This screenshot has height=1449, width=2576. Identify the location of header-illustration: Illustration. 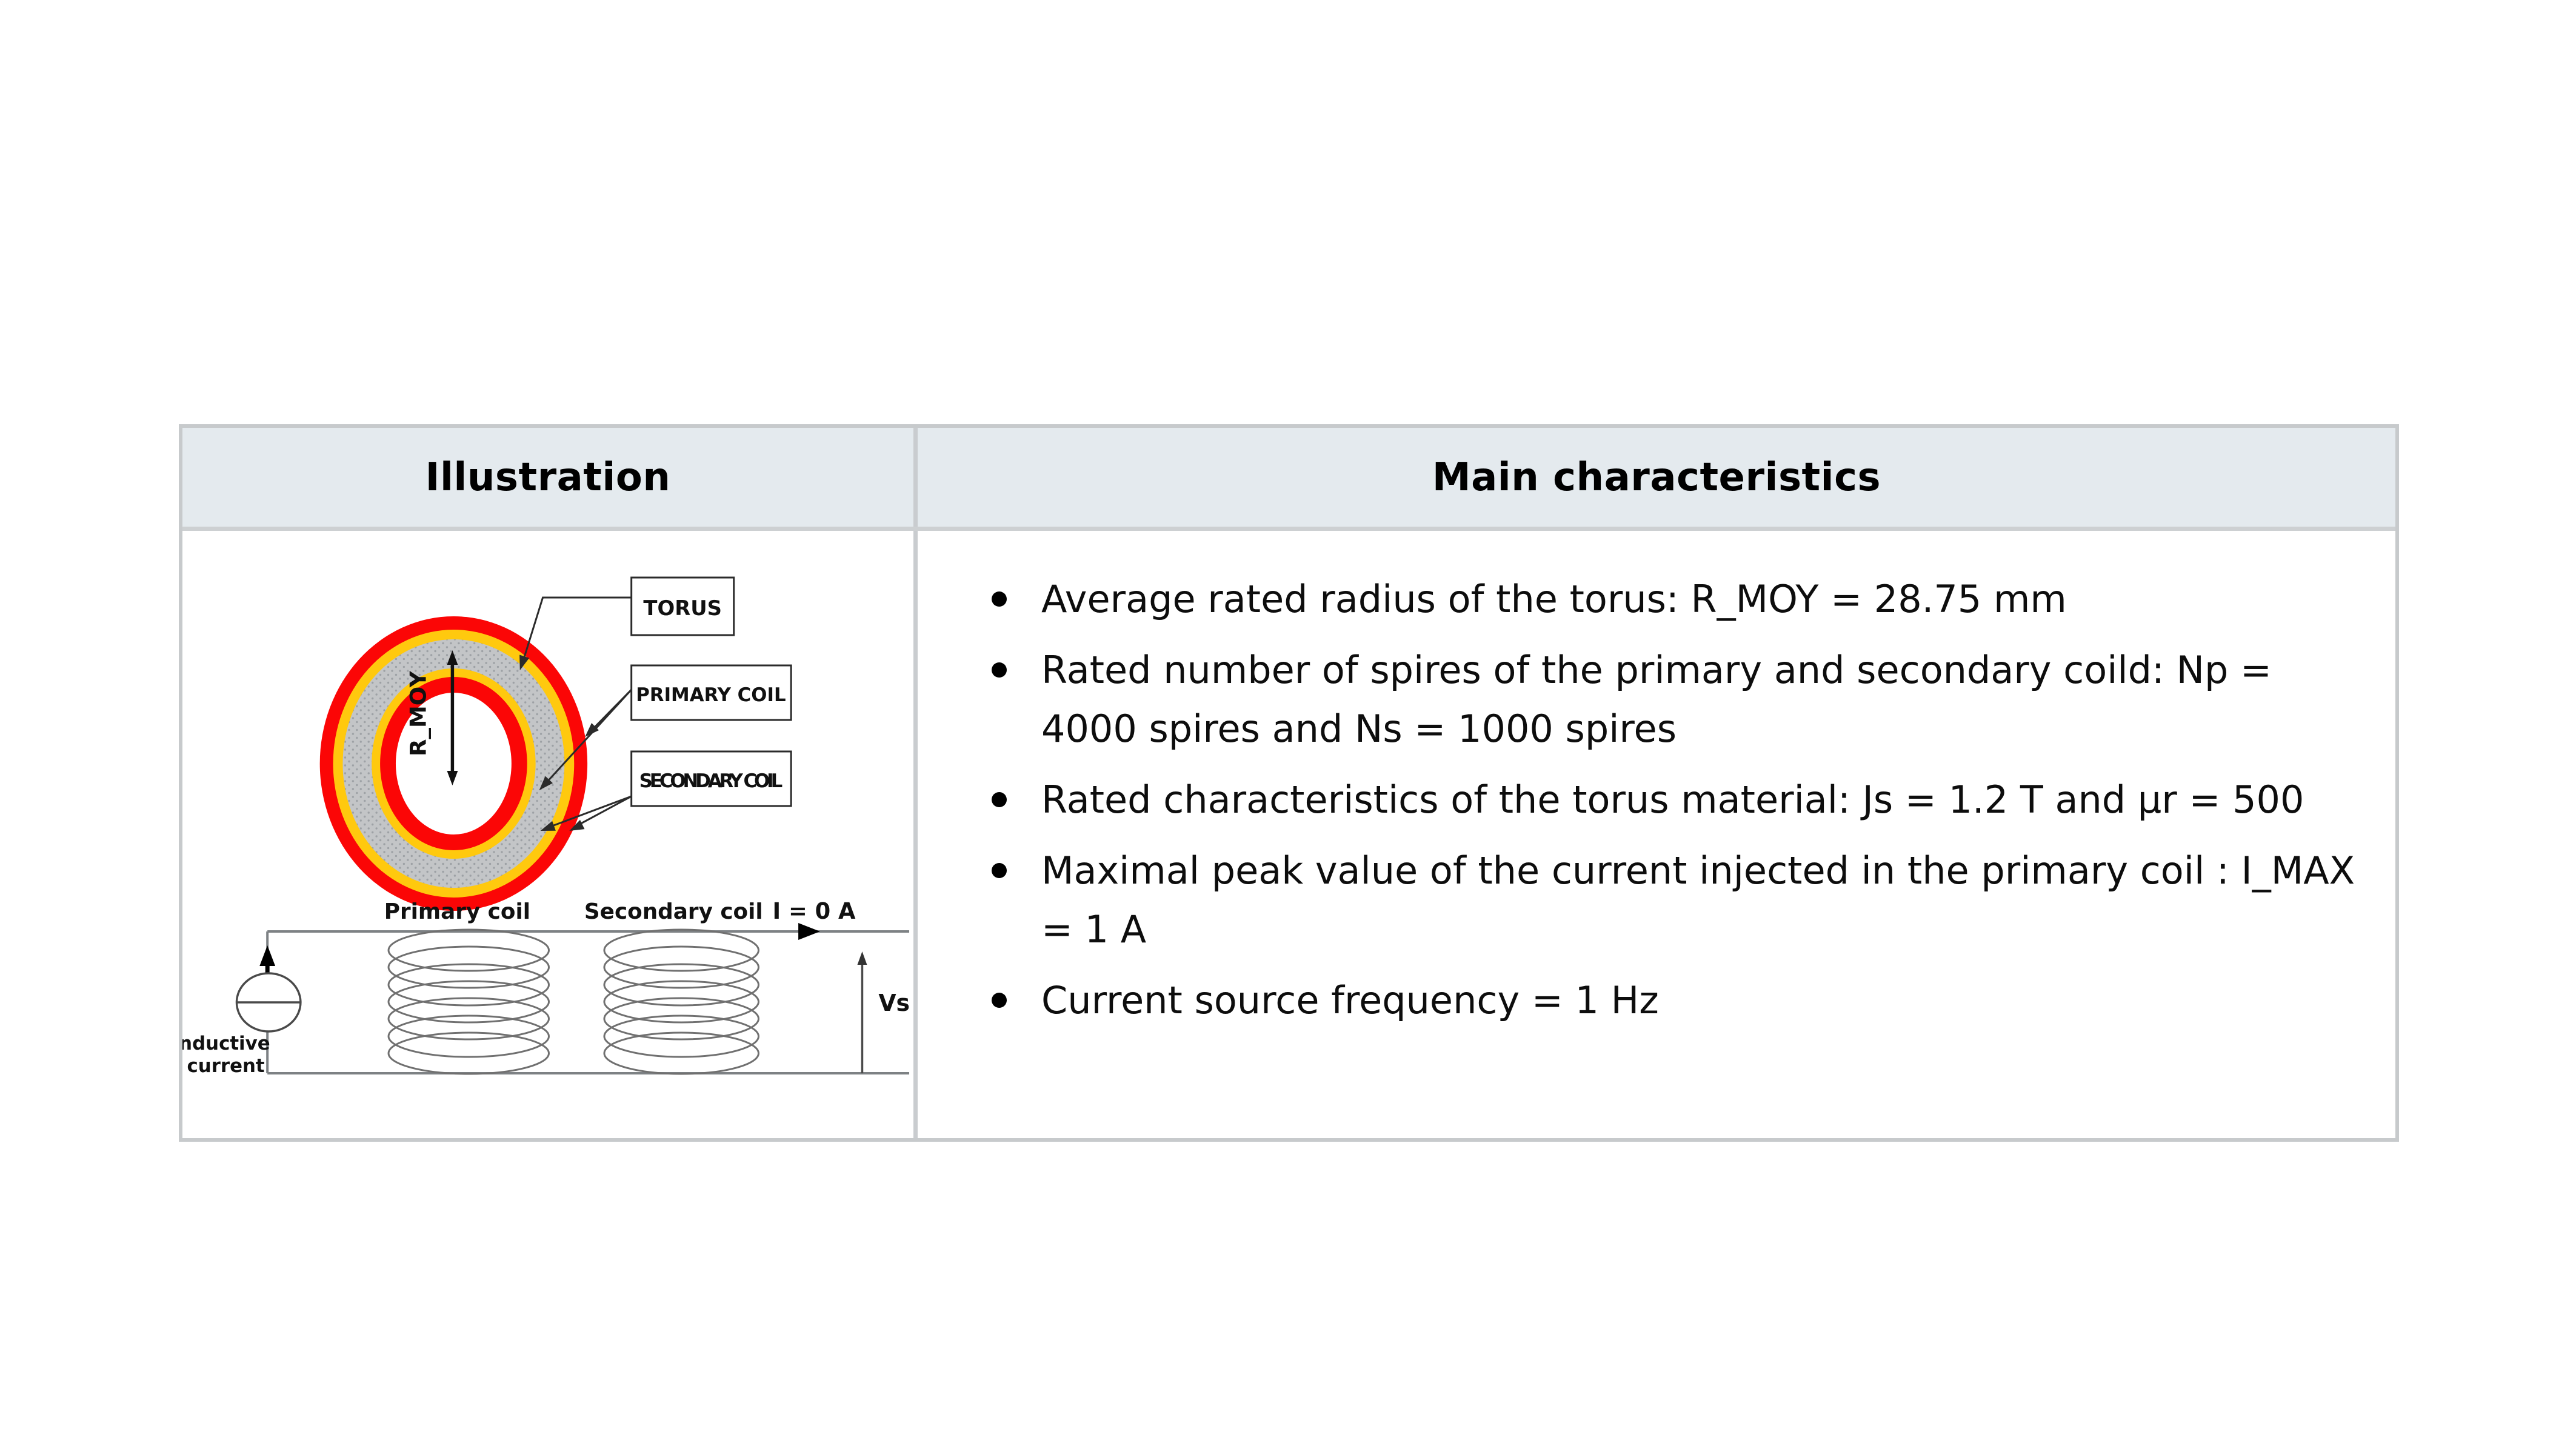
(550, 477).